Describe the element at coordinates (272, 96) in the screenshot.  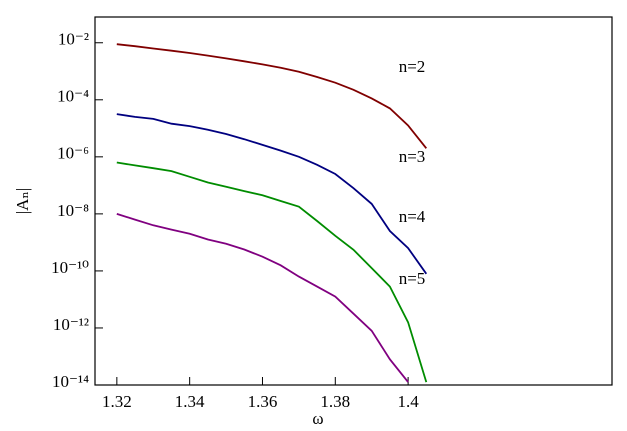
I see `series-line` at that location.